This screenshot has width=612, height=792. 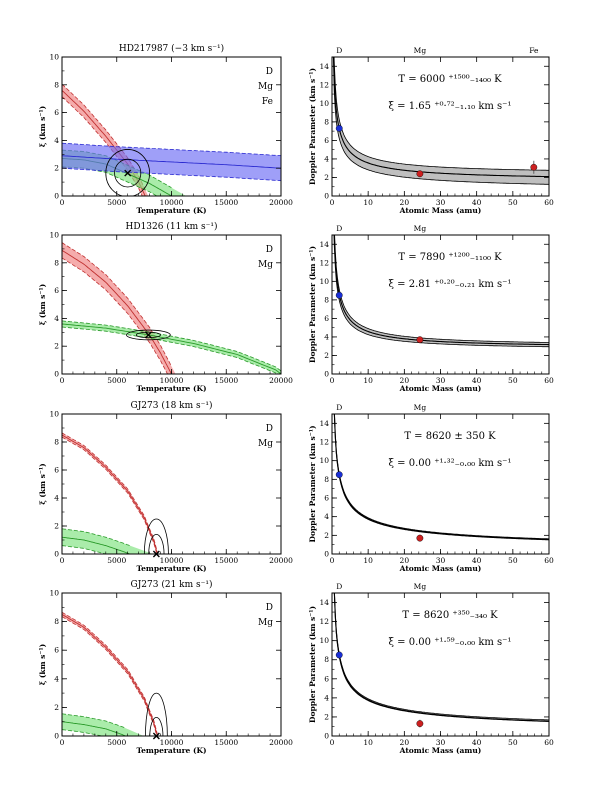 What do you see at coordinates (171, 484) in the screenshot?
I see `plot-frame` at bounding box center [171, 484].